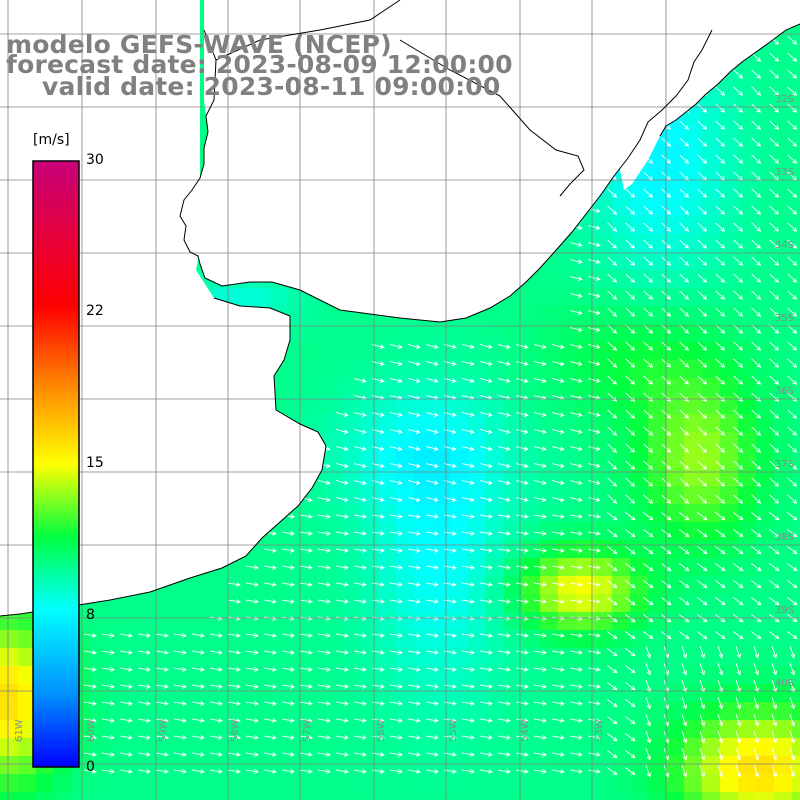 This screenshot has width=800, height=800. I want to click on colorbar-tick-8: 8, so click(90, 615).